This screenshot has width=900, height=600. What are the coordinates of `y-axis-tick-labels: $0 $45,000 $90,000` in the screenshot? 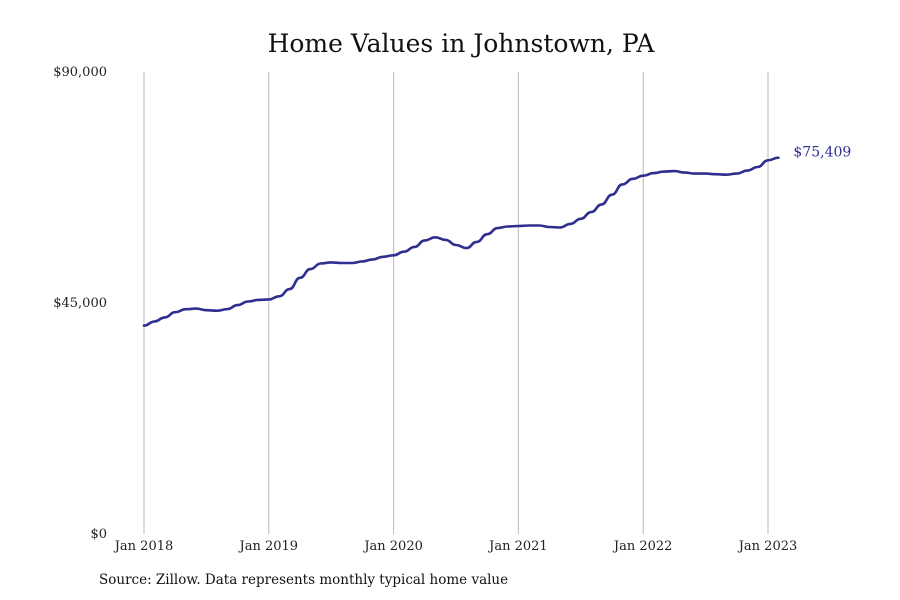 It's located at (80, 303).